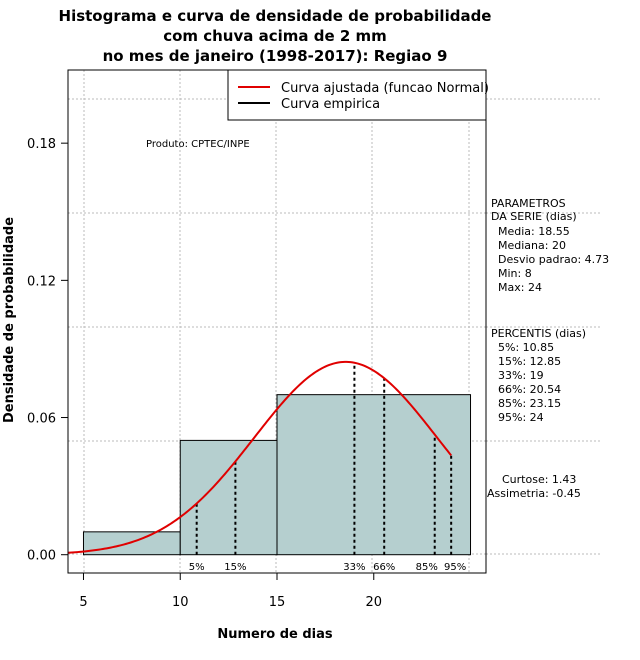 This screenshot has height=660, width=640. What do you see at coordinates (427, 567) in the screenshot?
I see `percentile-label: 85%` at bounding box center [427, 567].